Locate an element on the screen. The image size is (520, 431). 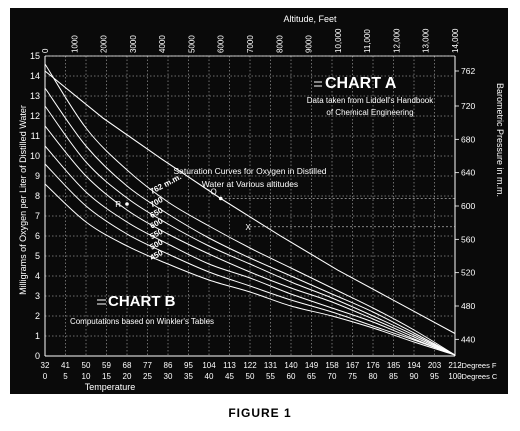
x-tick-label-fahrenheit: 50 is located at coordinates (86, 365).